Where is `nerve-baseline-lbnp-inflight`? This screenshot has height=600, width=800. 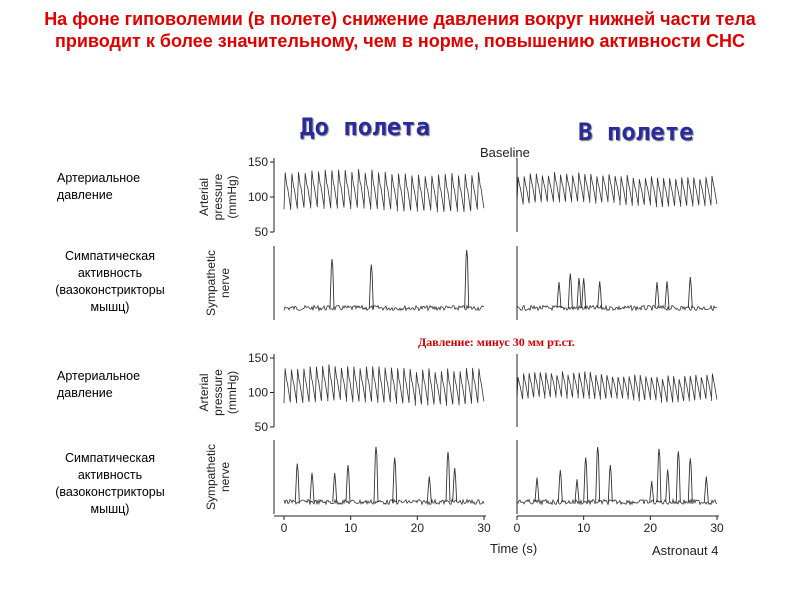 nerve-baseline-lbnp-inflight is located at coordinates (617, 502).